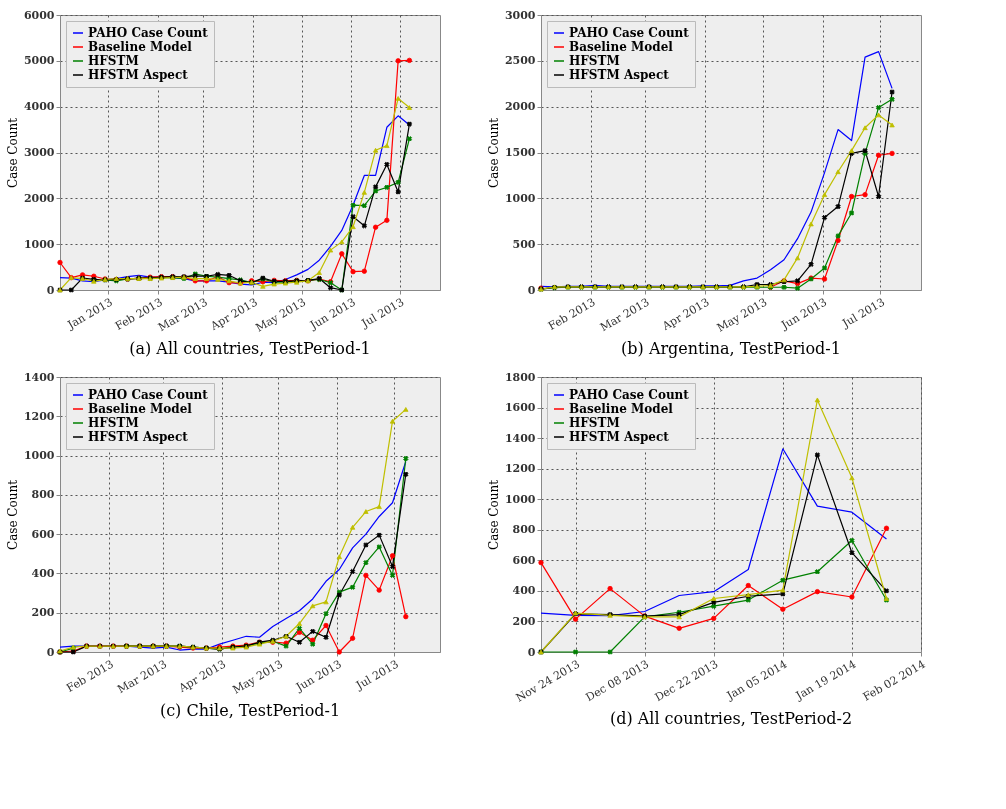  I want to click on y-tick-label: 5000, so click(39, 61).